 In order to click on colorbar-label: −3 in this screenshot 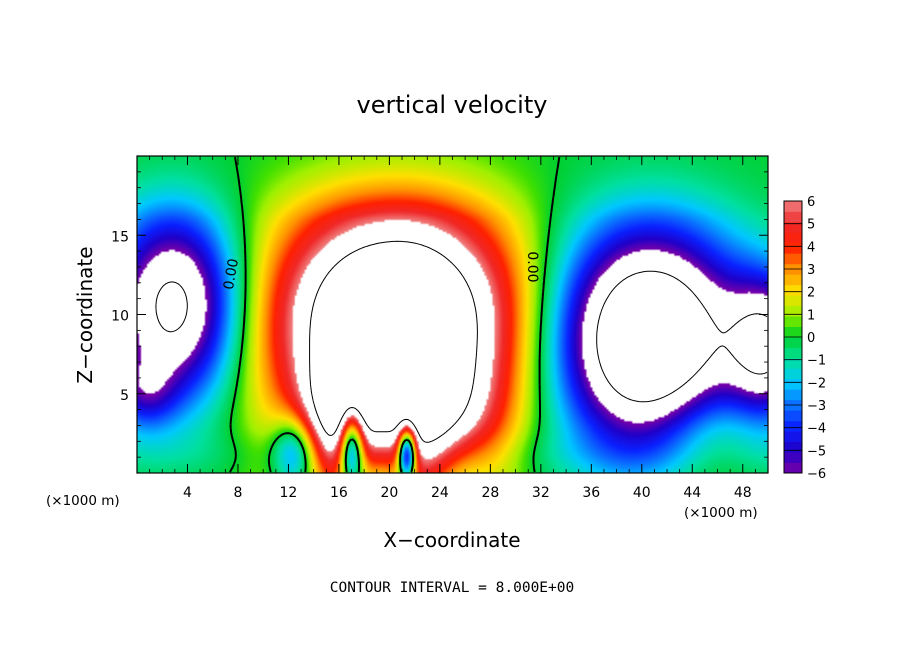, I will do `click(816, 406)`.